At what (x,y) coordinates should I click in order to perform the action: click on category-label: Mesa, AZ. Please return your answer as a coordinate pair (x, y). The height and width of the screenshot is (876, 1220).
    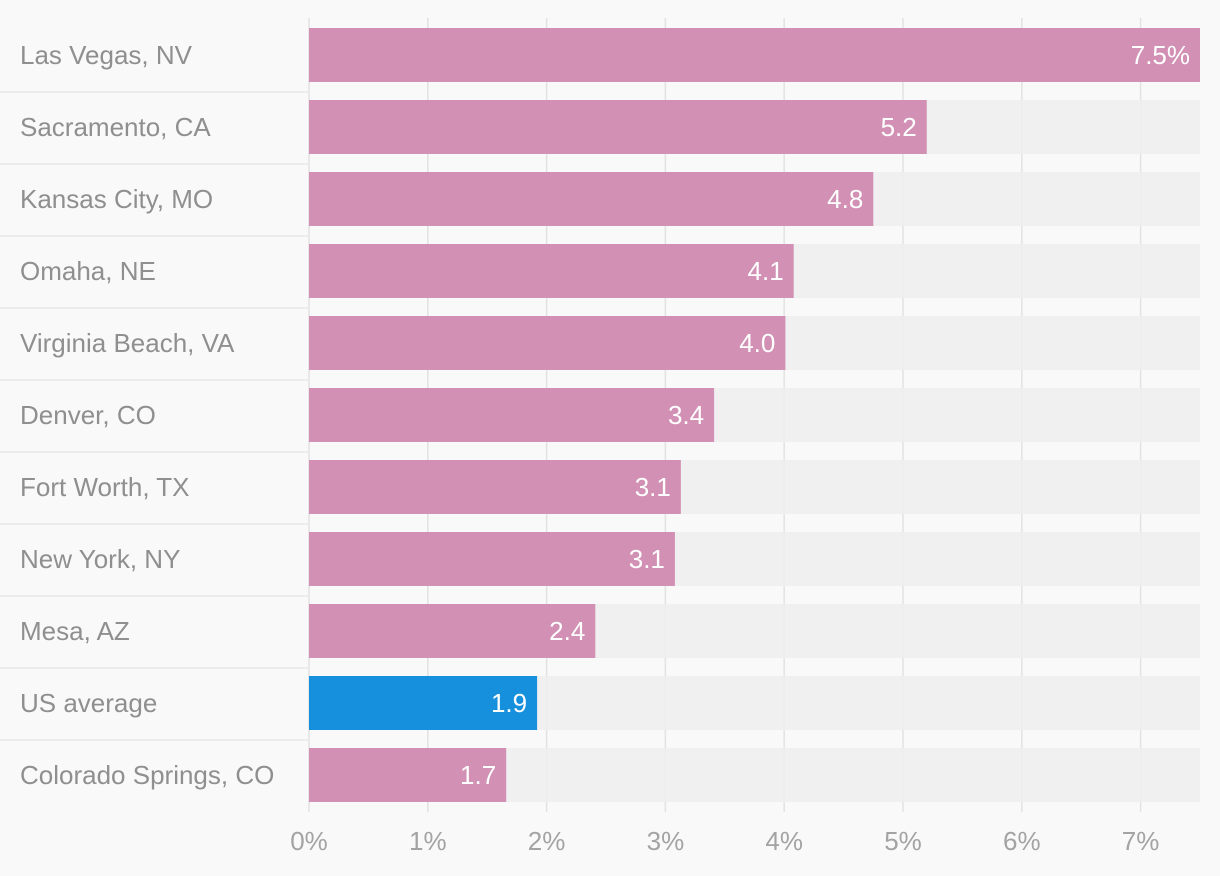
    Looking at the image, I should click on (75, 631).